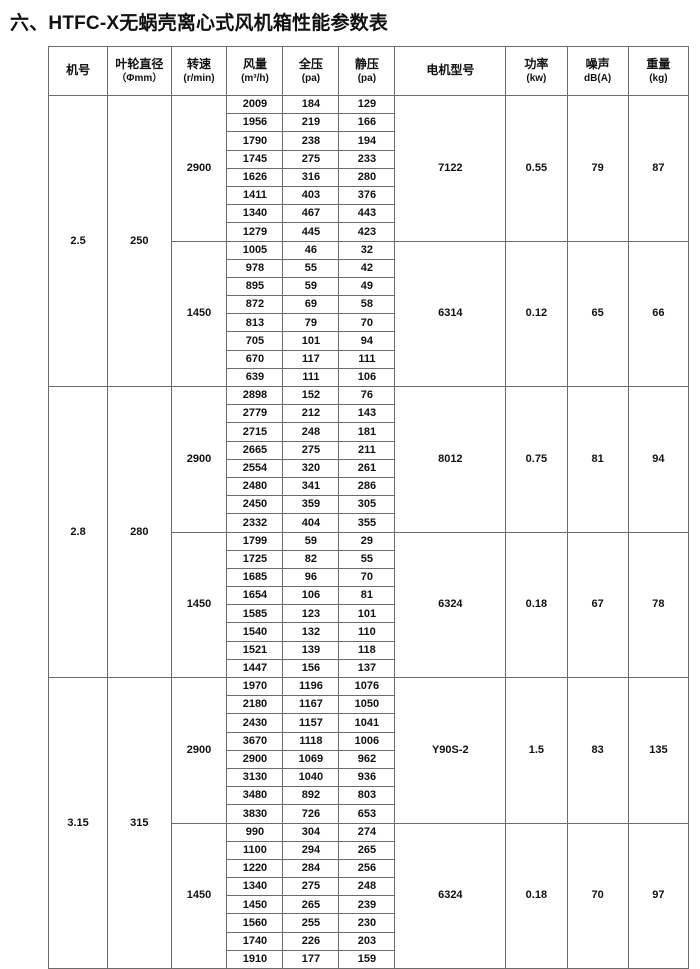  Describe the element at coordinates (369, 705) in the screenshot. I see `table-row: 2180 1167 1050` at that location.